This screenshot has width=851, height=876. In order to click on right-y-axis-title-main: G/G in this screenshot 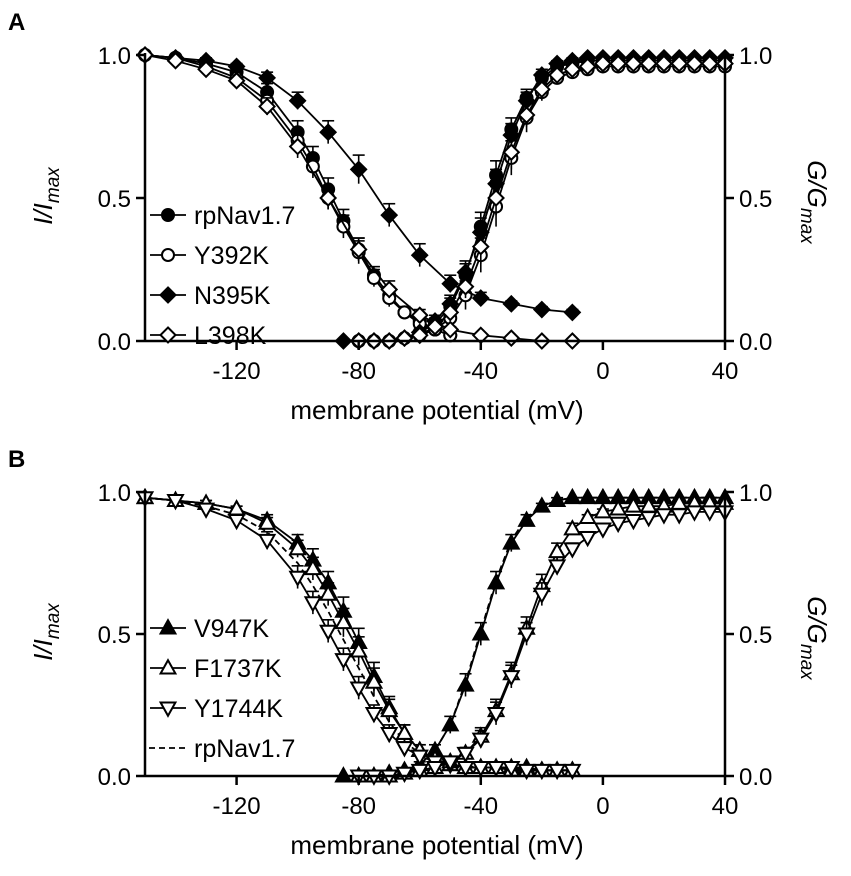, I will do `click(817, 184)`.